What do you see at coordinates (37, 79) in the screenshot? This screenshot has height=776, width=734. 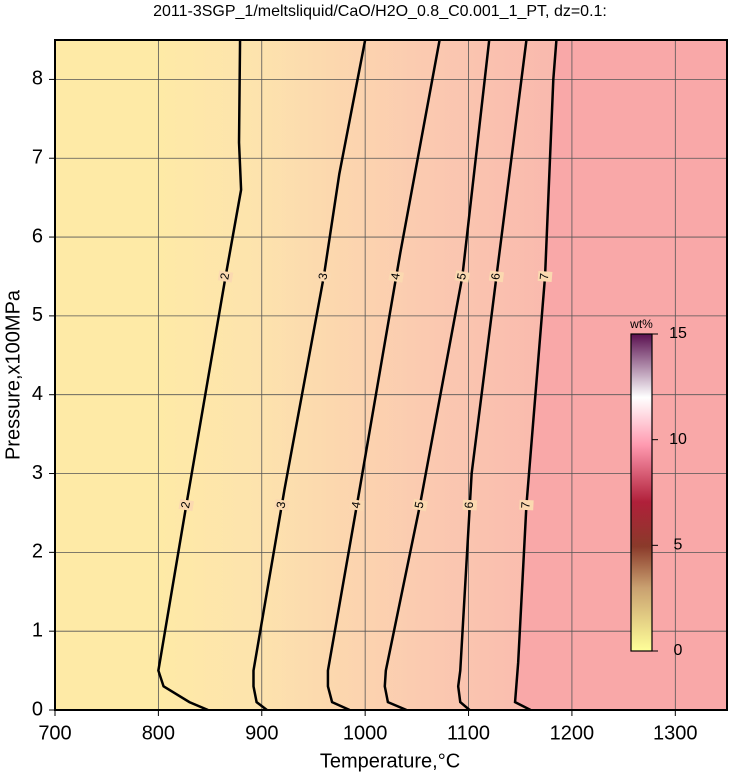 I see `y-tick-label: 8` at bounding box center [37, 79].